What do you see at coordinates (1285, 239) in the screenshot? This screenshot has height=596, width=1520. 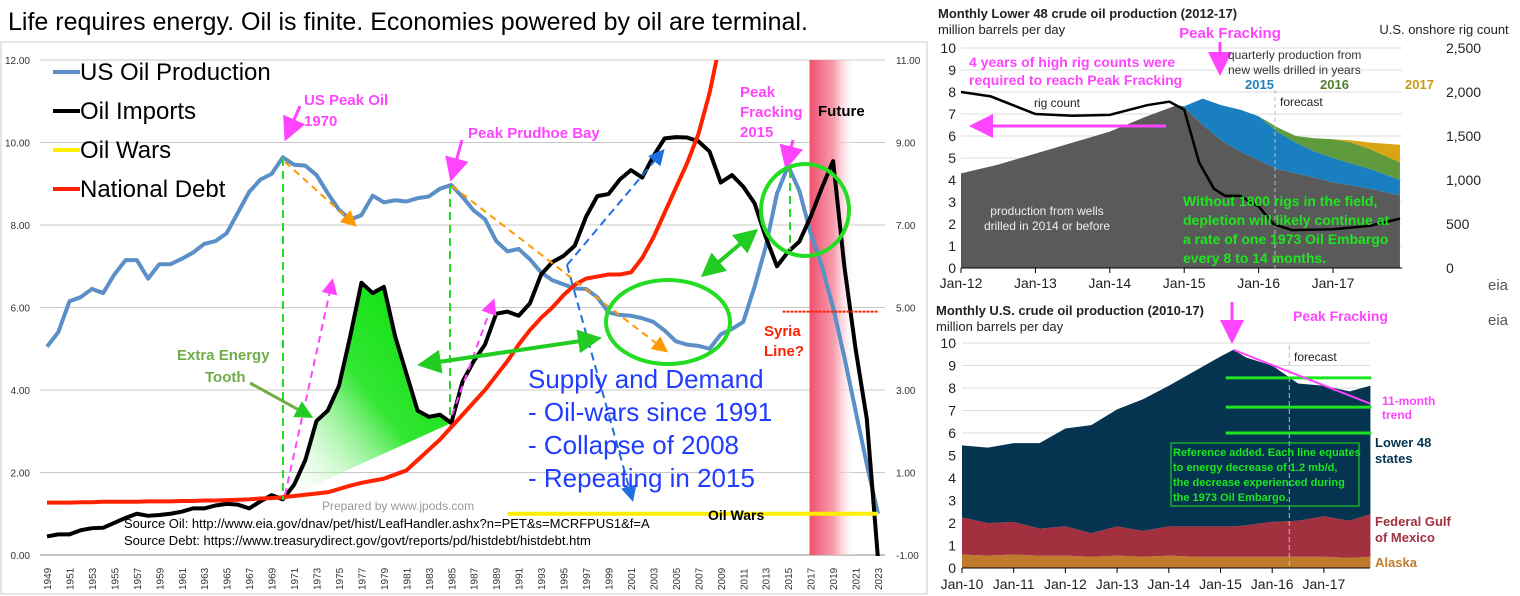 I see `depletion-3: a rate of one 1973 Oil Embargo` at bounding box center [1285, 239].